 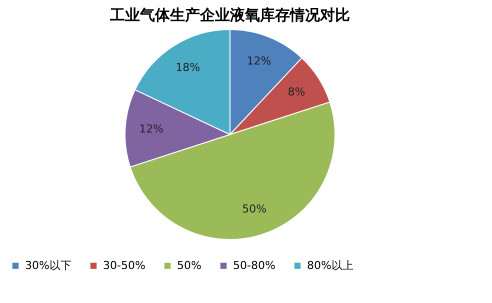 I want to click on chart-title: 工业气体生产企业液氧库存情况对比, so click(x=229, y=15).